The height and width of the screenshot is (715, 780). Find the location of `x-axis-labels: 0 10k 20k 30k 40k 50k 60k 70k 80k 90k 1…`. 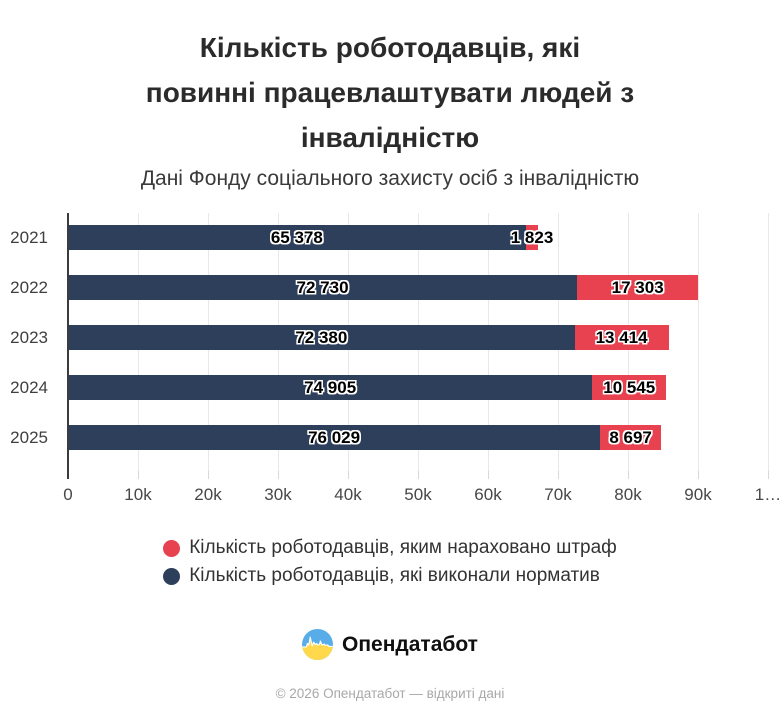

x-axis-labels: 0 10k 20k 30k 40k 50k 60k 70k 80k 90k 1… is located at coordinates (421, 496).